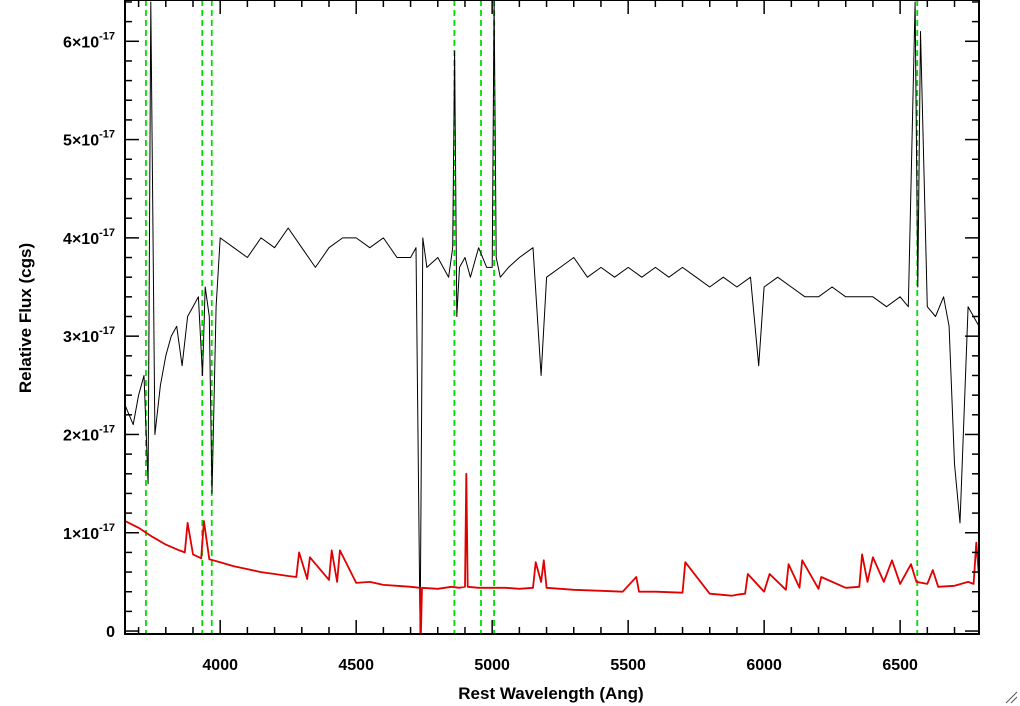 This screenshot has width=1020, height=706. Describe the element at coordinates (492, 665) in the screenshot. I see `x-tick-label-5000: 5000` at that location.